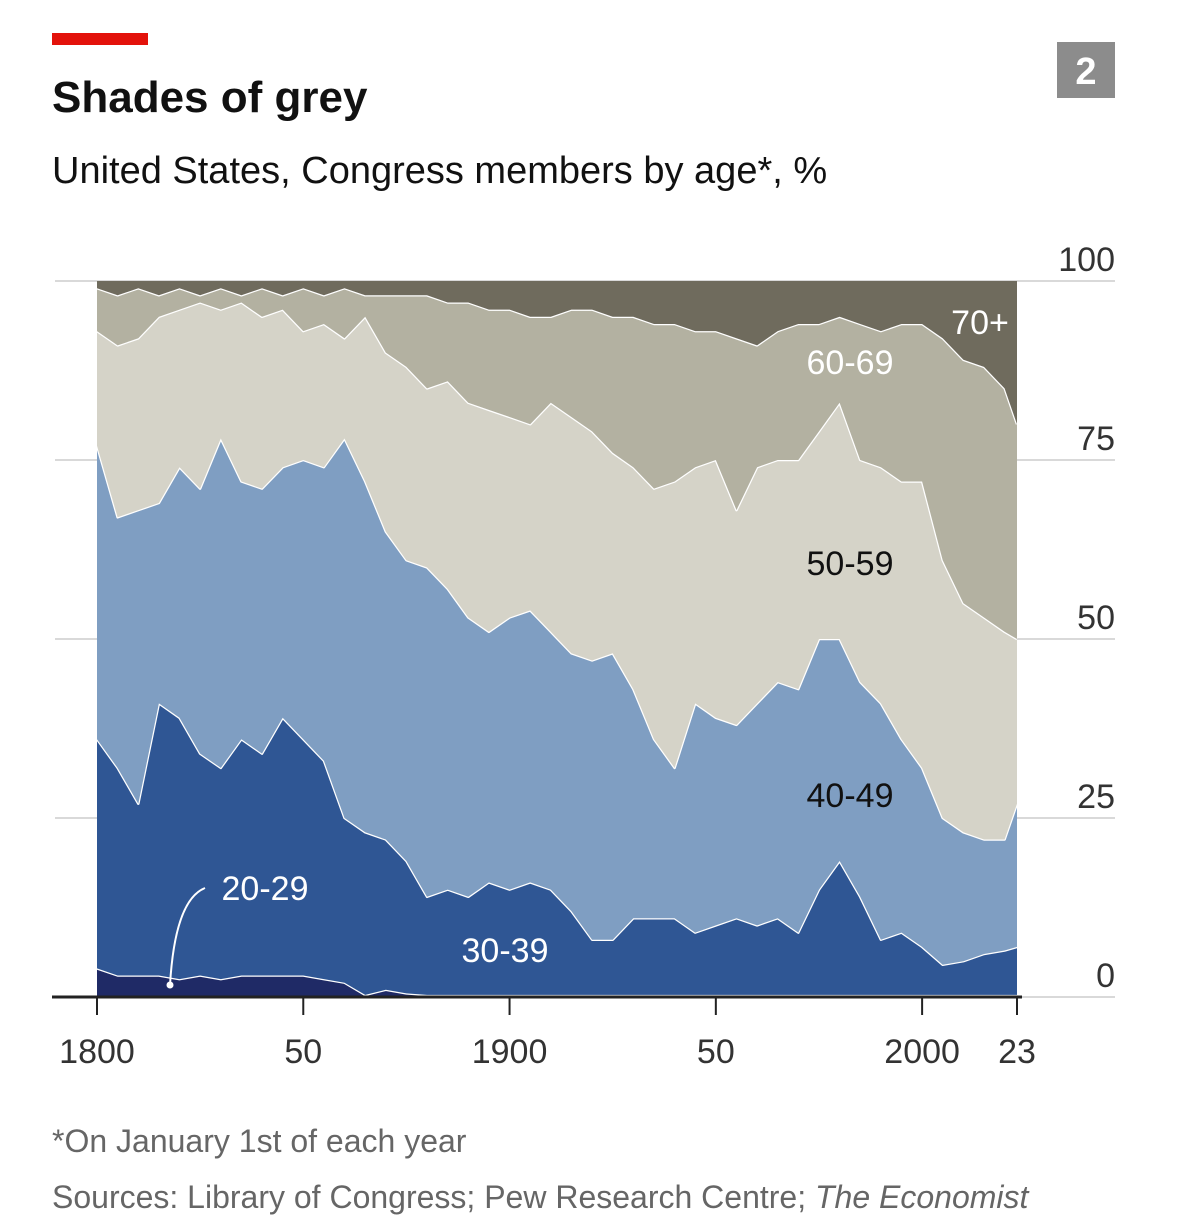 This screenshot has height=1232, width=1179. What do you see at coordinates (170, 985) in the screenshot?
I see `leader-dot` at bounding box center [170, 985].